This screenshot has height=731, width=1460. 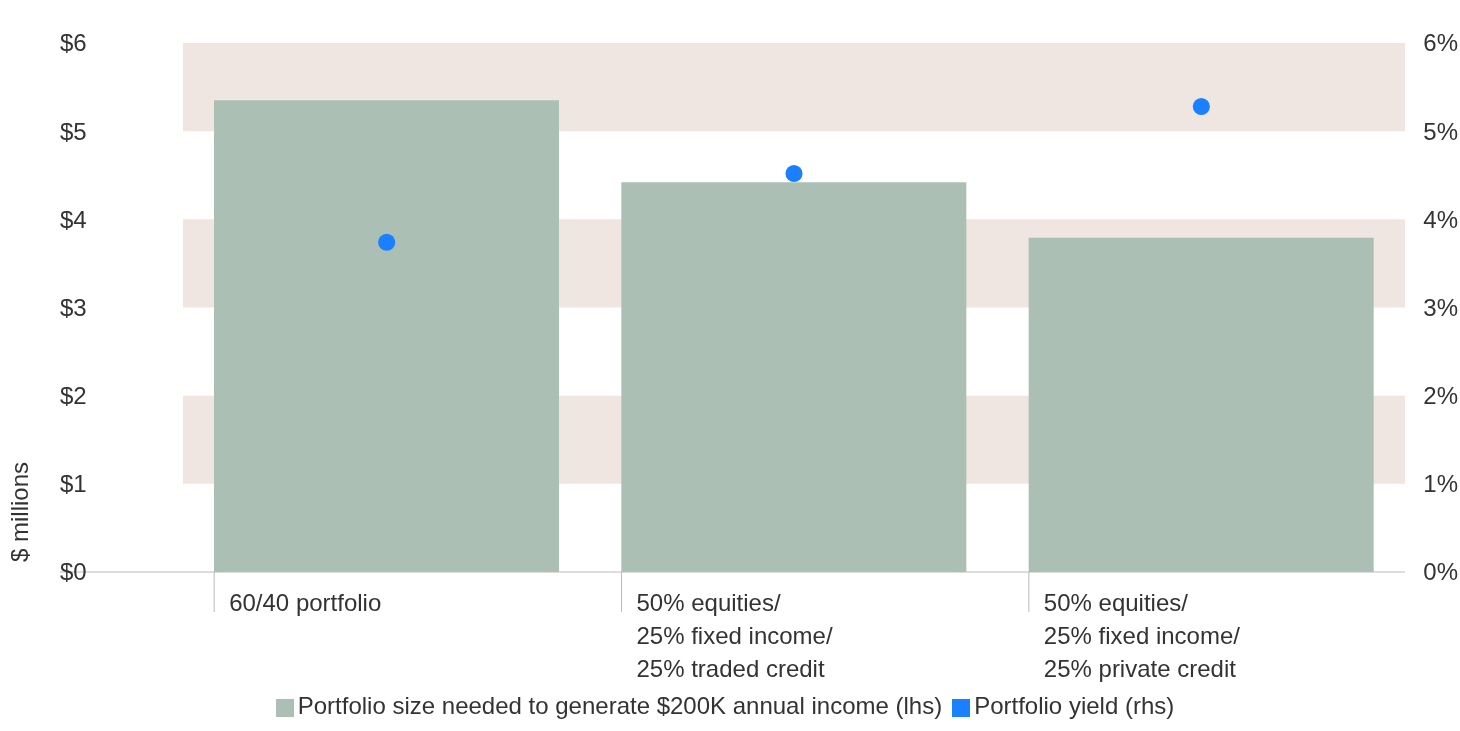 I want to click on x-tick-label: 50% equities/ 25% fixed income/ 25% traded credit, so click(x=734, y=635).